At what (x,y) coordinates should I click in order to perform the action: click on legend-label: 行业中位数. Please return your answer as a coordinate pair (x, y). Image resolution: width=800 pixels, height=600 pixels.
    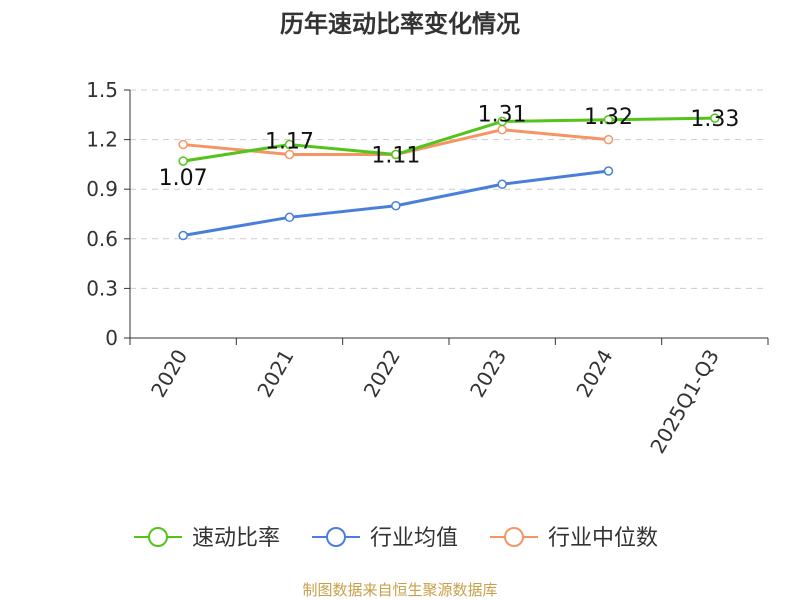
    Looking at the image, I should click on (603, 538).